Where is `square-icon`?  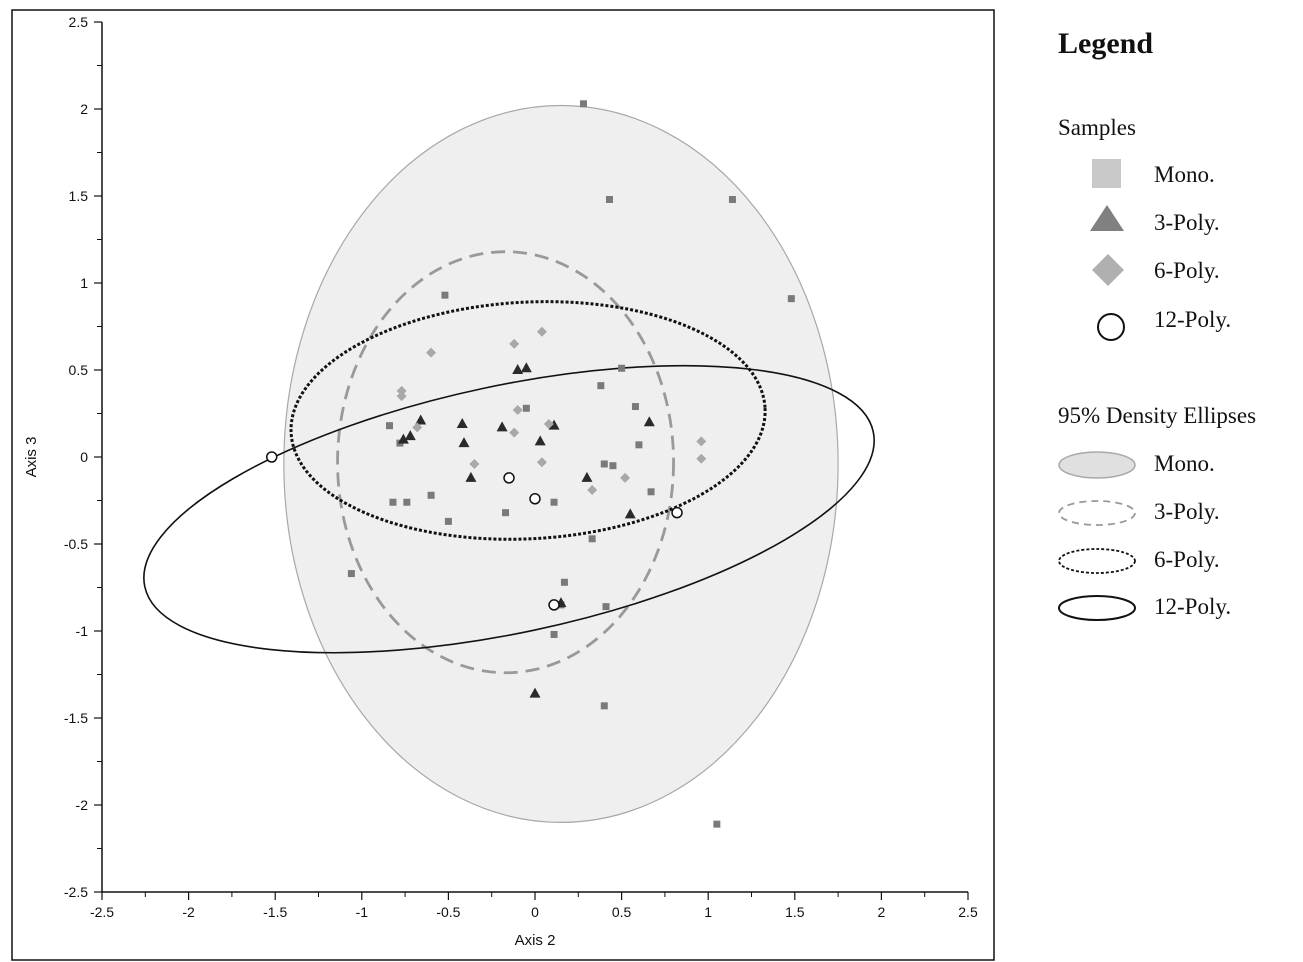
square-icon is located at coordinates (1106, 173).